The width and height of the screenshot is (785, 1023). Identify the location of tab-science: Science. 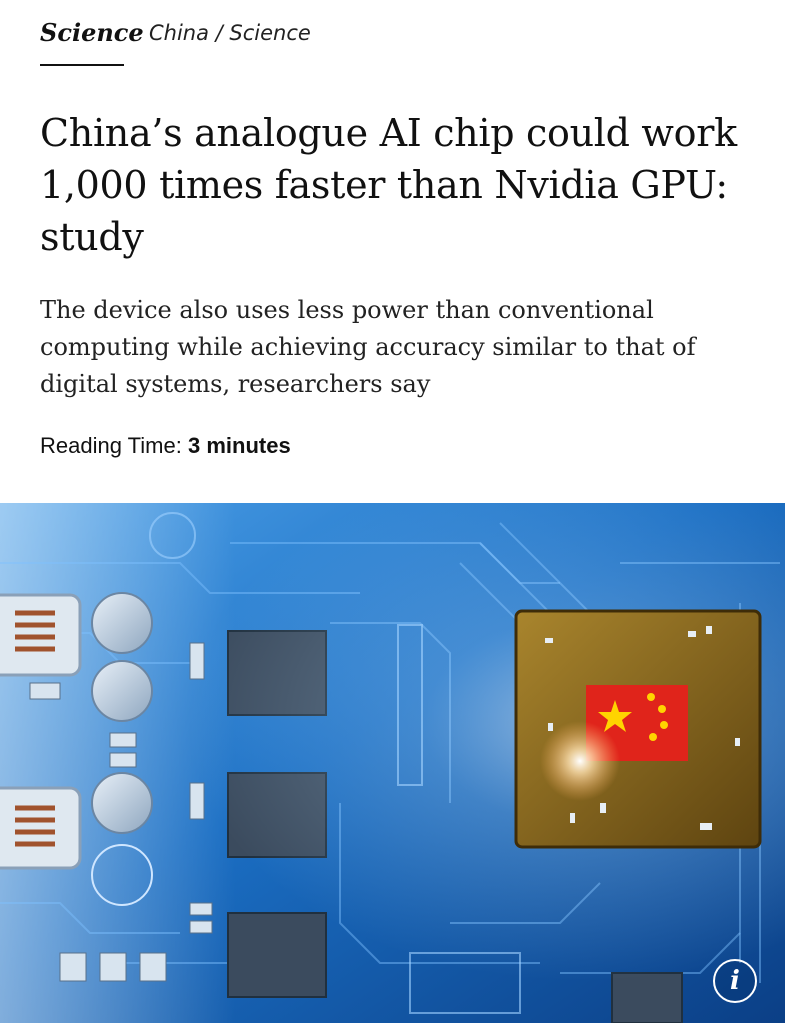
(92, 42).